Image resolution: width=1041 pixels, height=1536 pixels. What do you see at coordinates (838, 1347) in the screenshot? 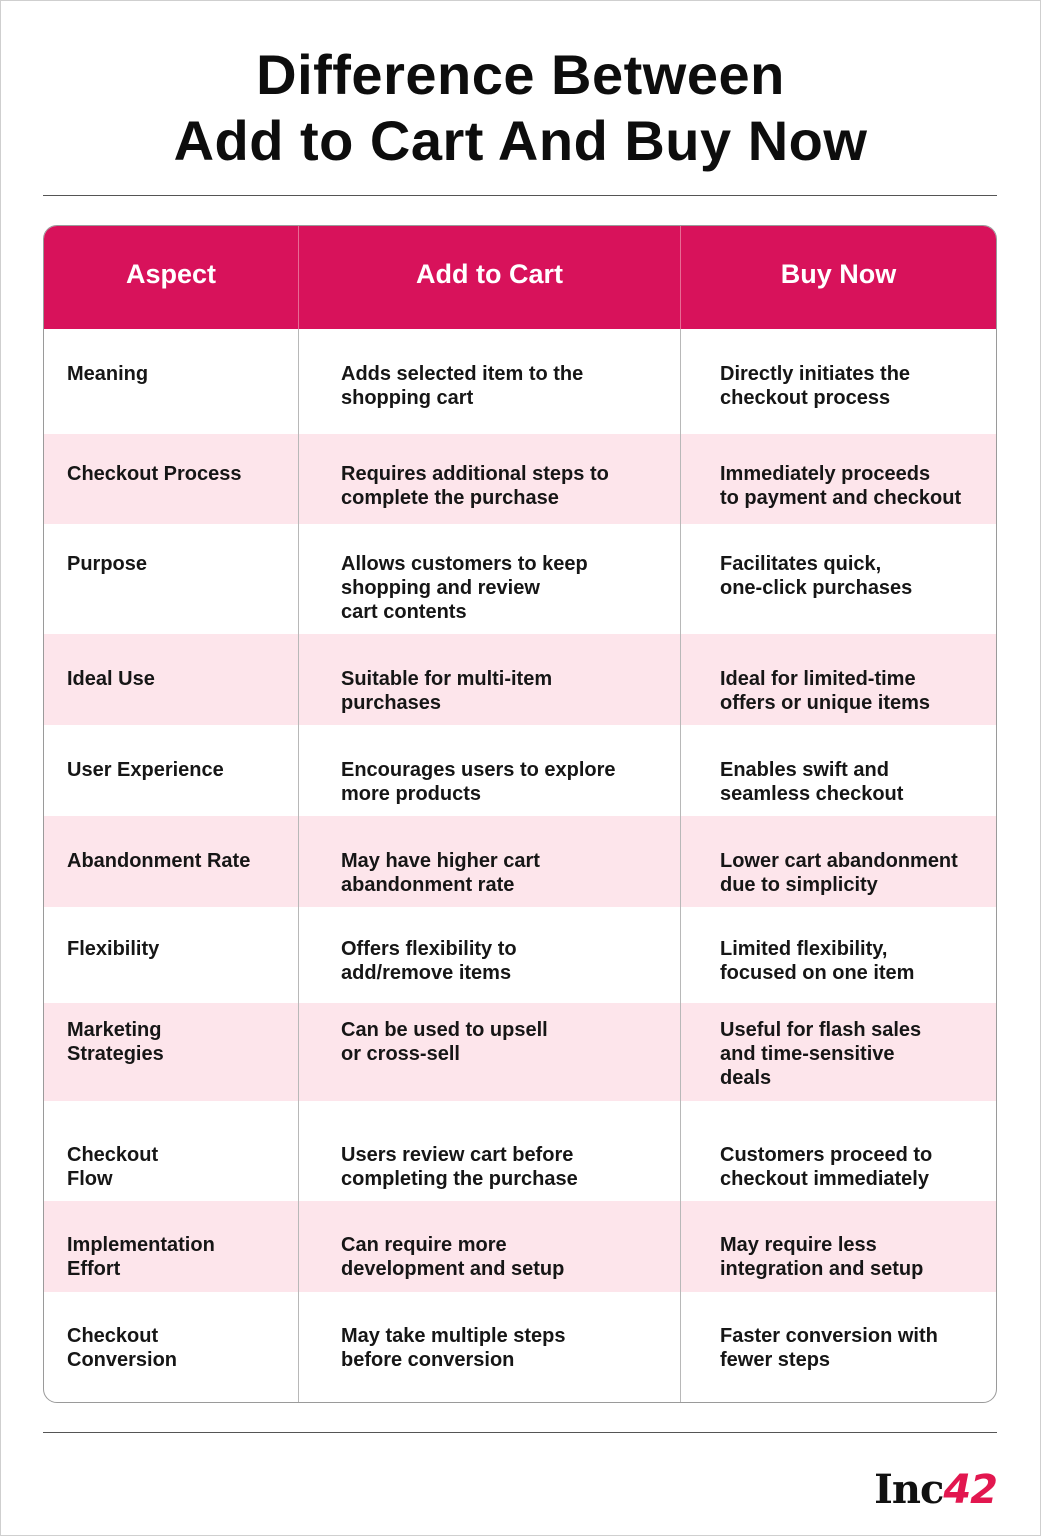
I see `cell-text: Faster conversion with fewer steps` at bounding box center [838, 1347].